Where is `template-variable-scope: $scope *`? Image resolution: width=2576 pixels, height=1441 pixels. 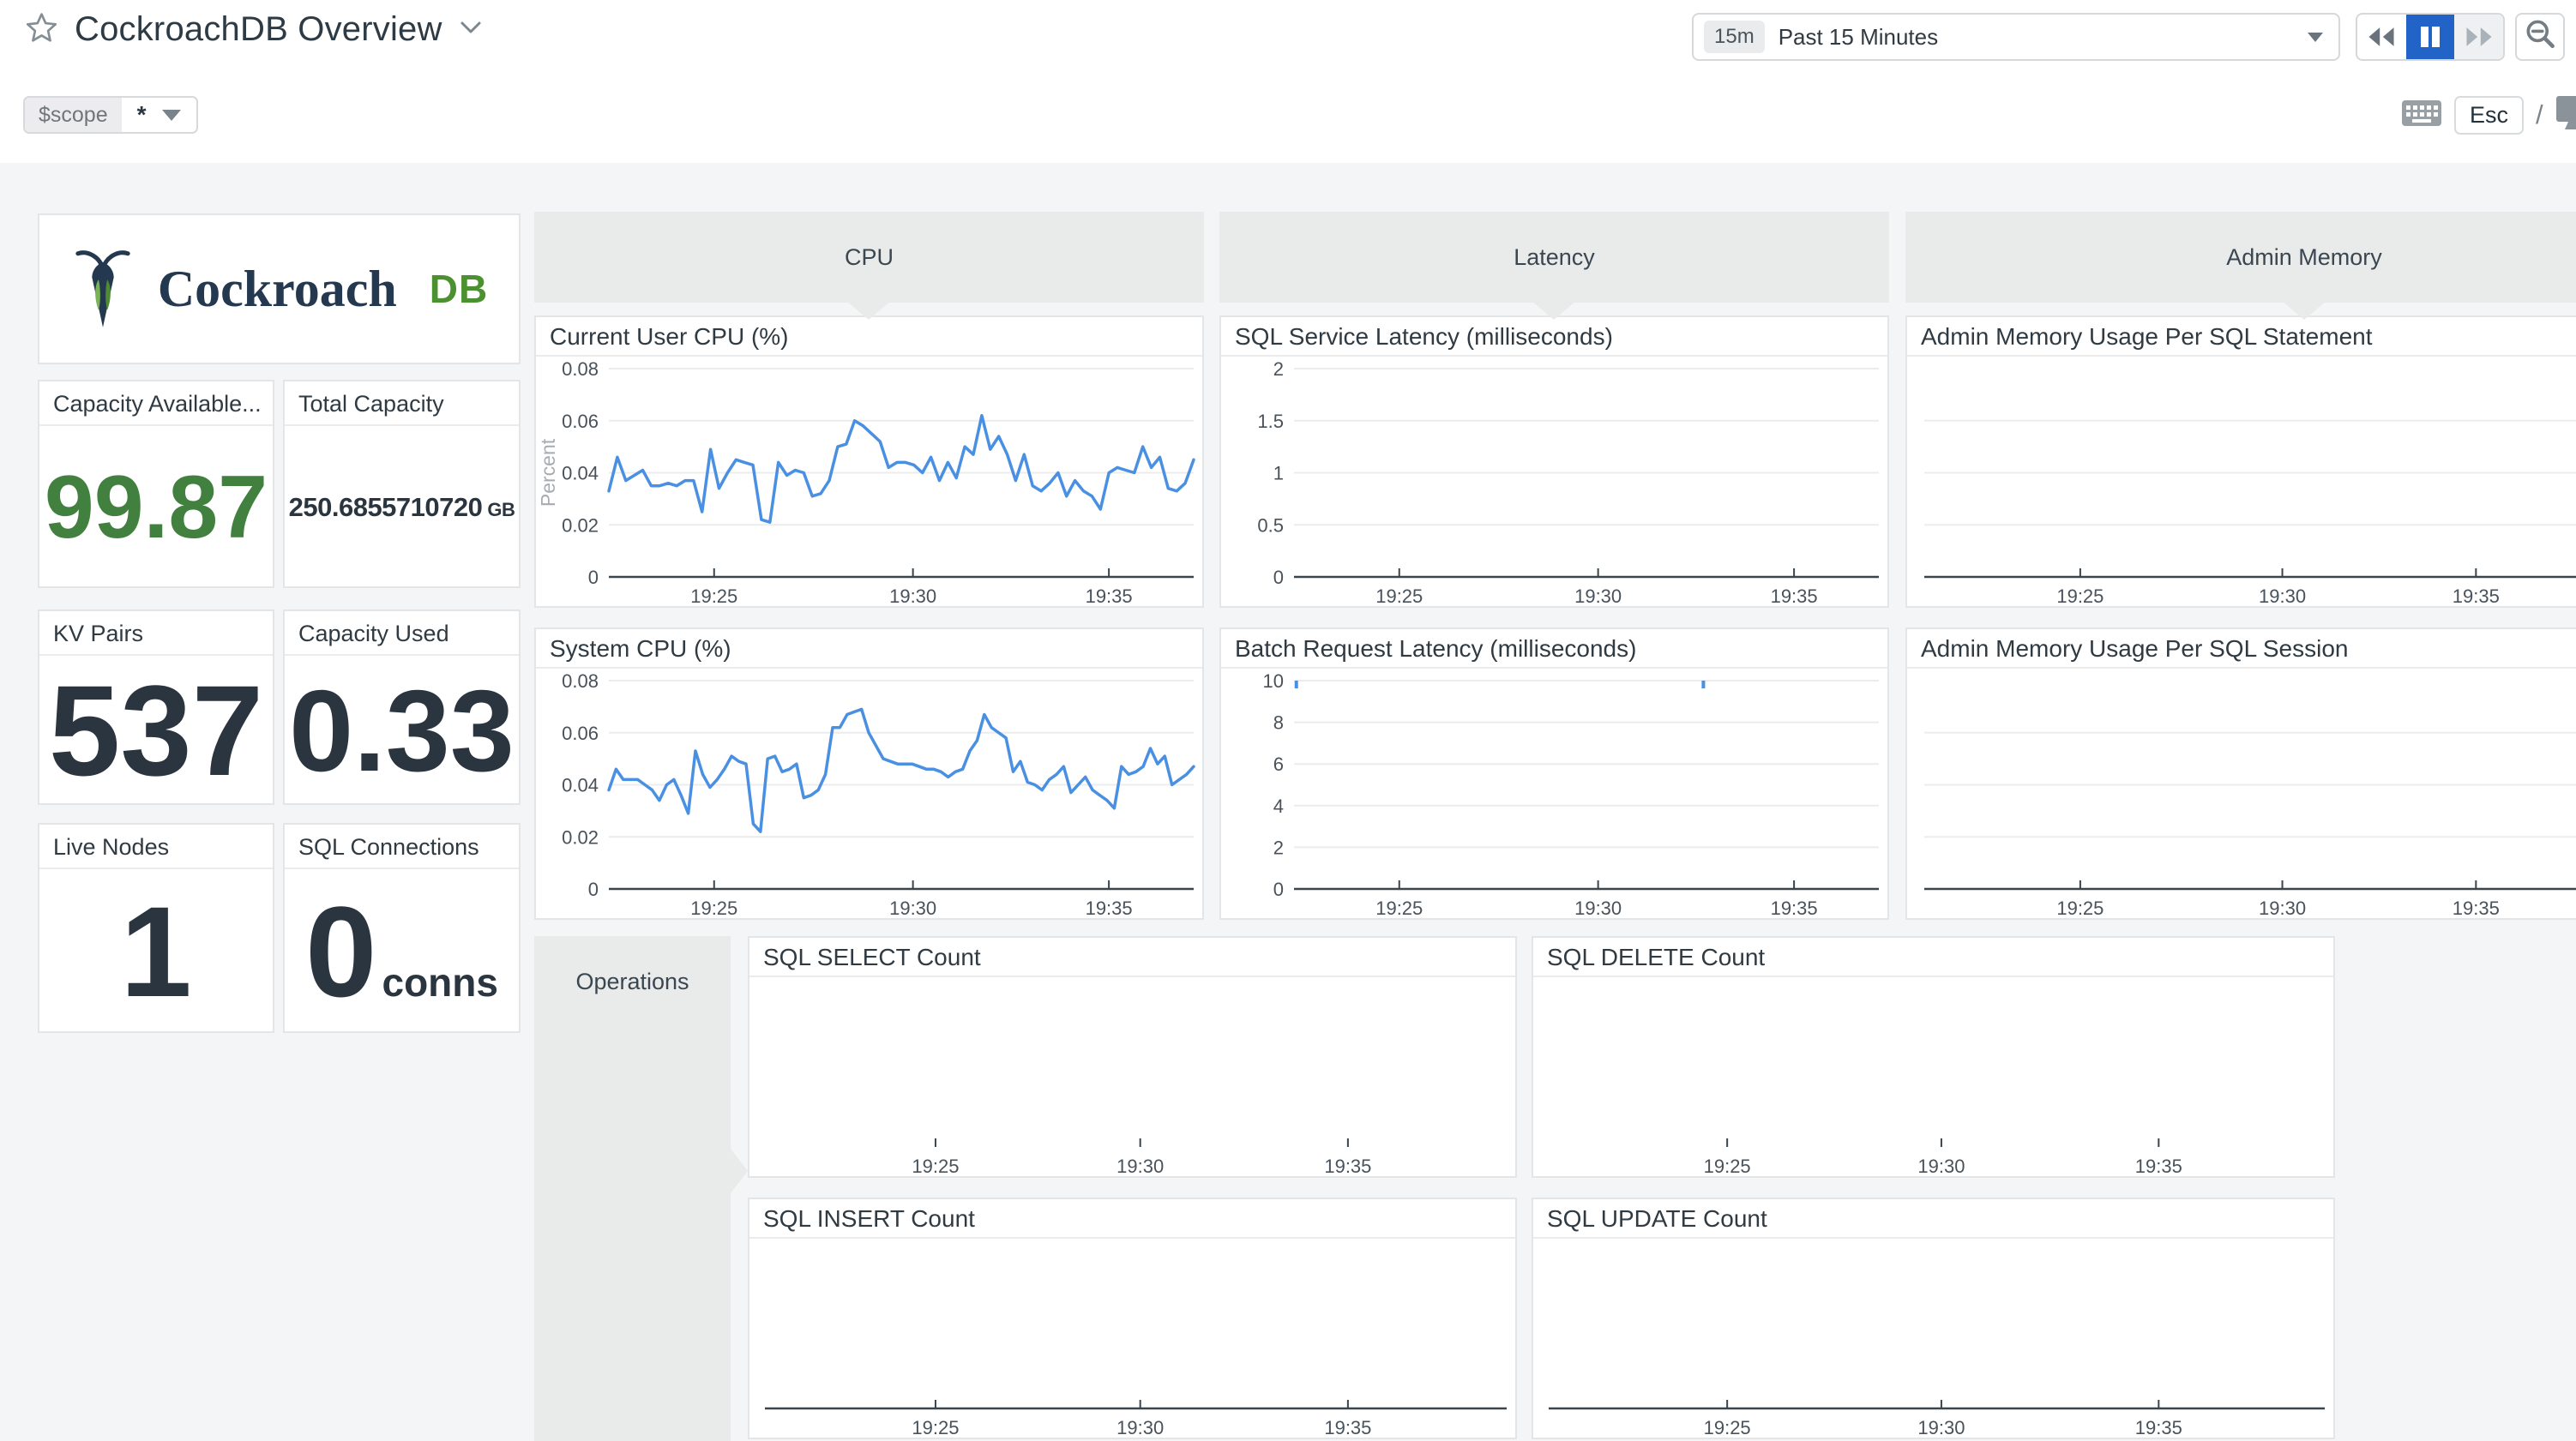 template-variable-scope: $scope * is located at coordinates (110, 115).